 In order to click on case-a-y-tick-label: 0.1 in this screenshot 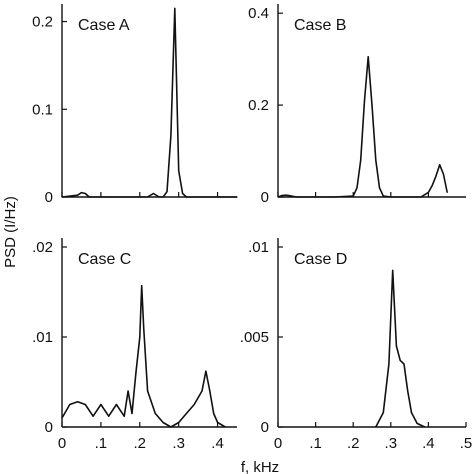, I will do `click(42, 109)`.